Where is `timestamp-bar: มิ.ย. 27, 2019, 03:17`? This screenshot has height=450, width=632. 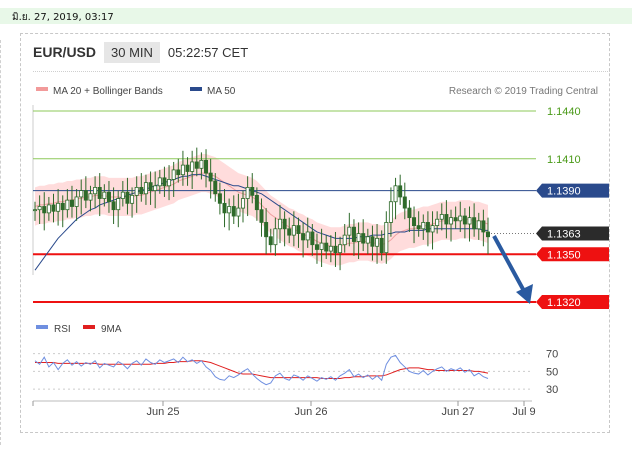
timestamp-bar: มิ.ย. 27, 2019, 03:17 is located at coordinates (316, 16).